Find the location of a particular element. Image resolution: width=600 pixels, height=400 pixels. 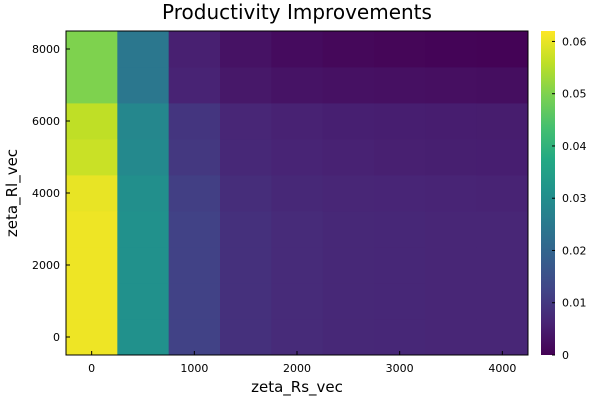

x-tick-label: 4000 is located at coordinates (502, 368).